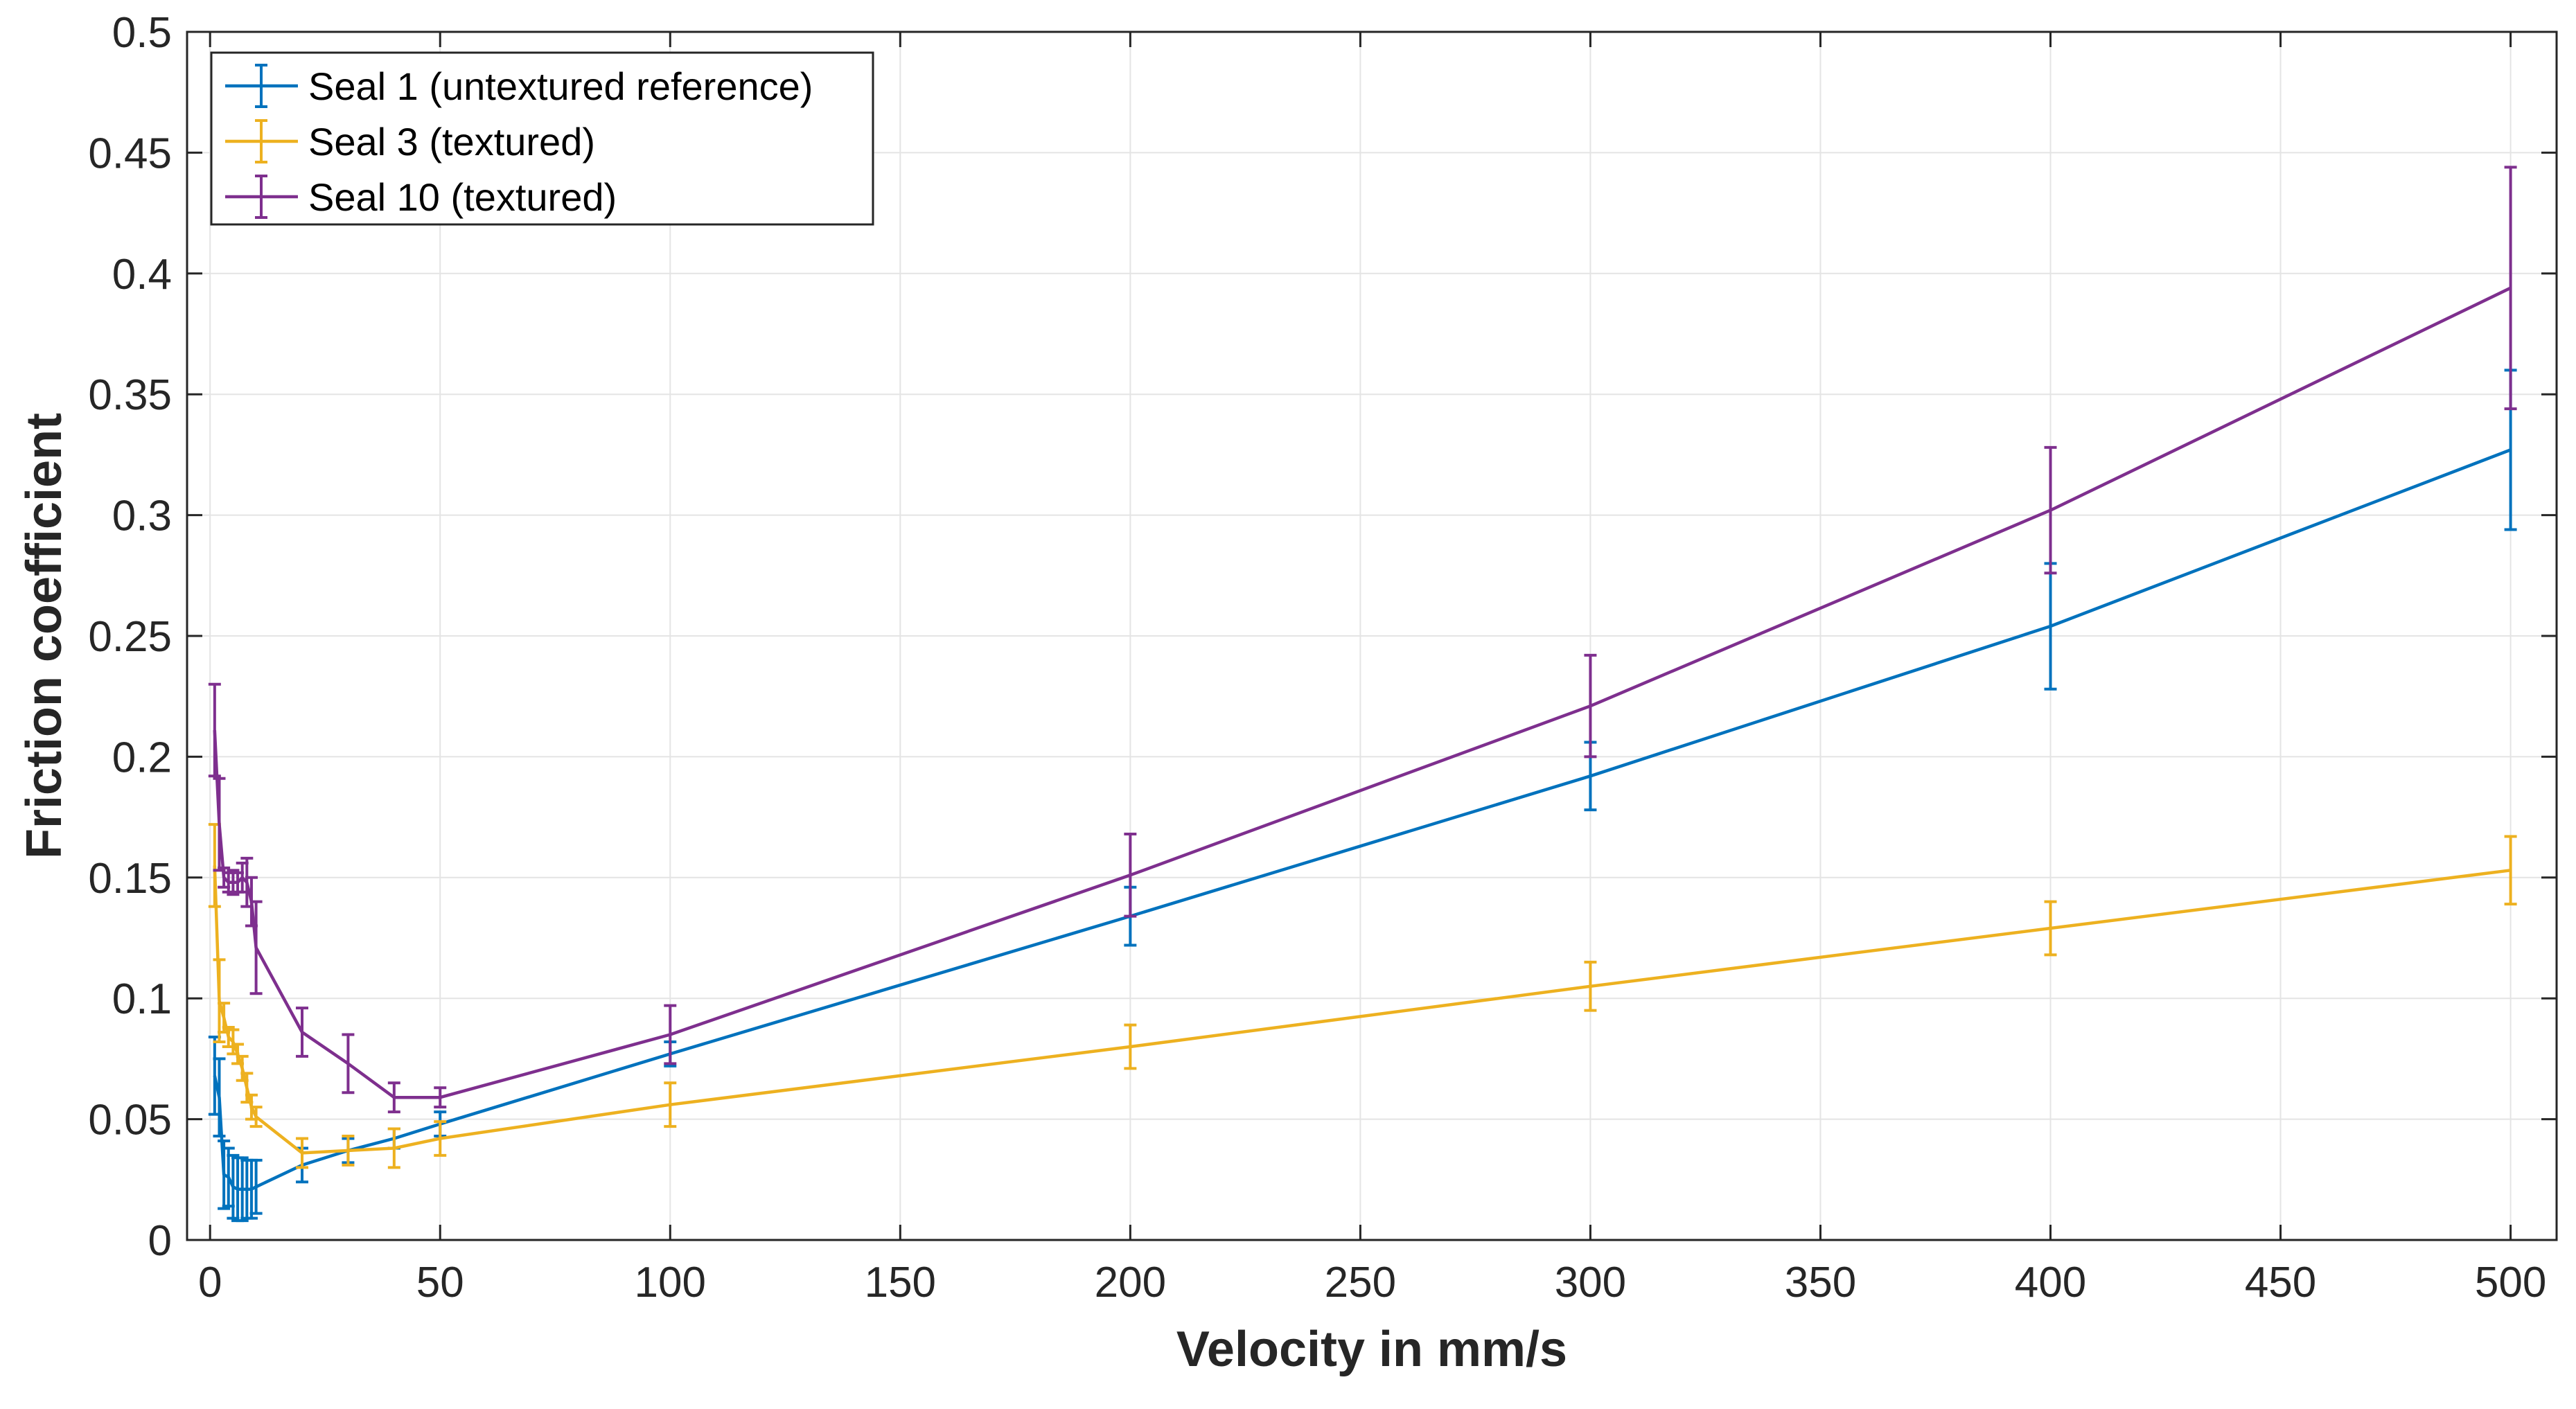  Describe the element at coordinates (142, 516) in the screenshot. I see `y-tick-label: 0.3` at that location.